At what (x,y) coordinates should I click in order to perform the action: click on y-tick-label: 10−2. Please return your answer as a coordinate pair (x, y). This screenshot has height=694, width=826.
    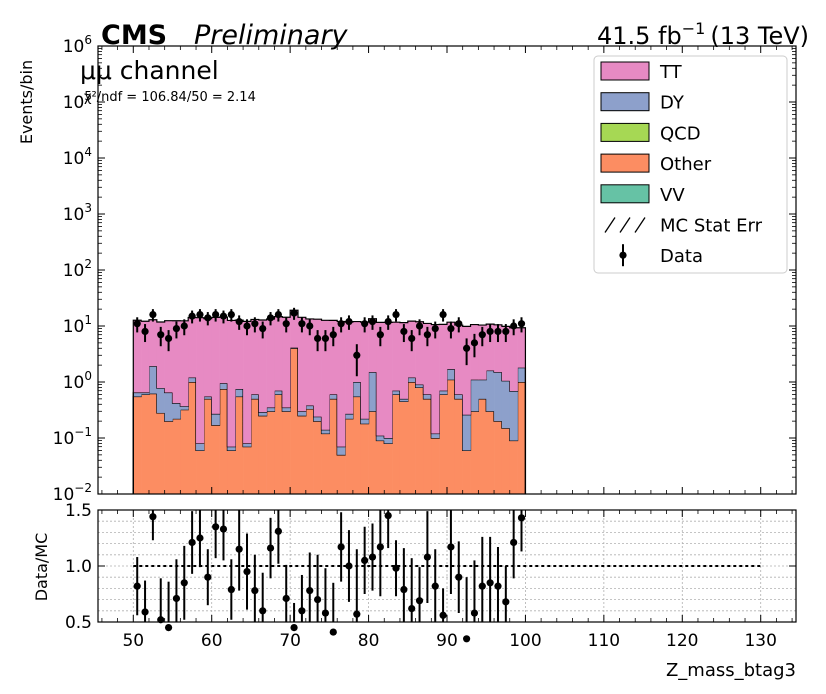
    Looking at the image, I should click on (72, 493).